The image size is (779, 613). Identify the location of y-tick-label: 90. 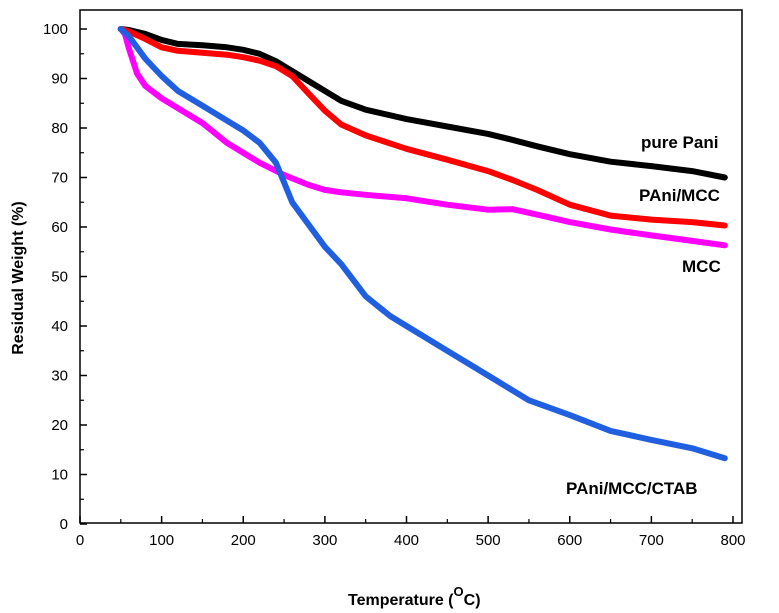
(59, 79).